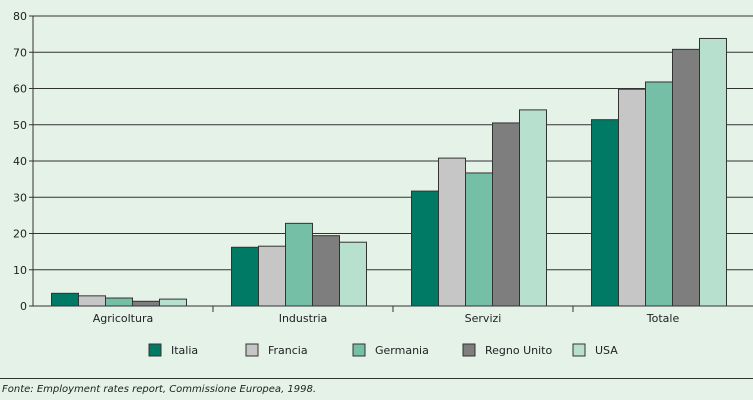 The height and width of the screenshot is (400, 753). What do you see at coordinates (353, 274) in the screenshot?
I see `bar-usa-industria` at bounding box center [353, 274].